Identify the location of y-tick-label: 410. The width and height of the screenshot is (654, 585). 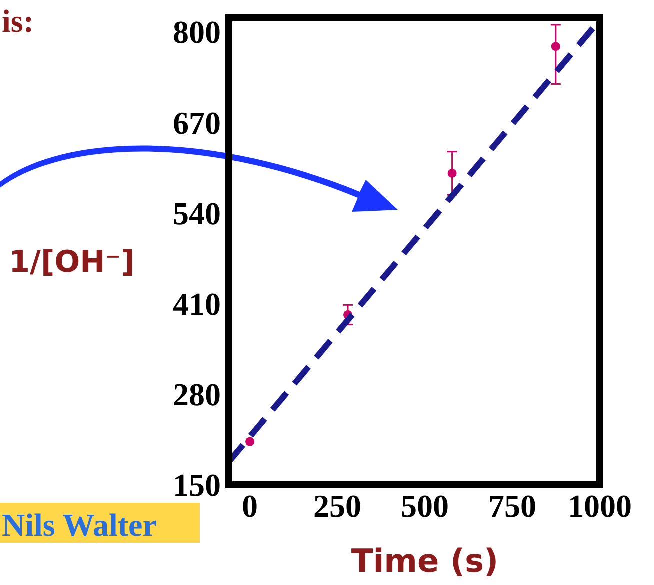
(197, 304).